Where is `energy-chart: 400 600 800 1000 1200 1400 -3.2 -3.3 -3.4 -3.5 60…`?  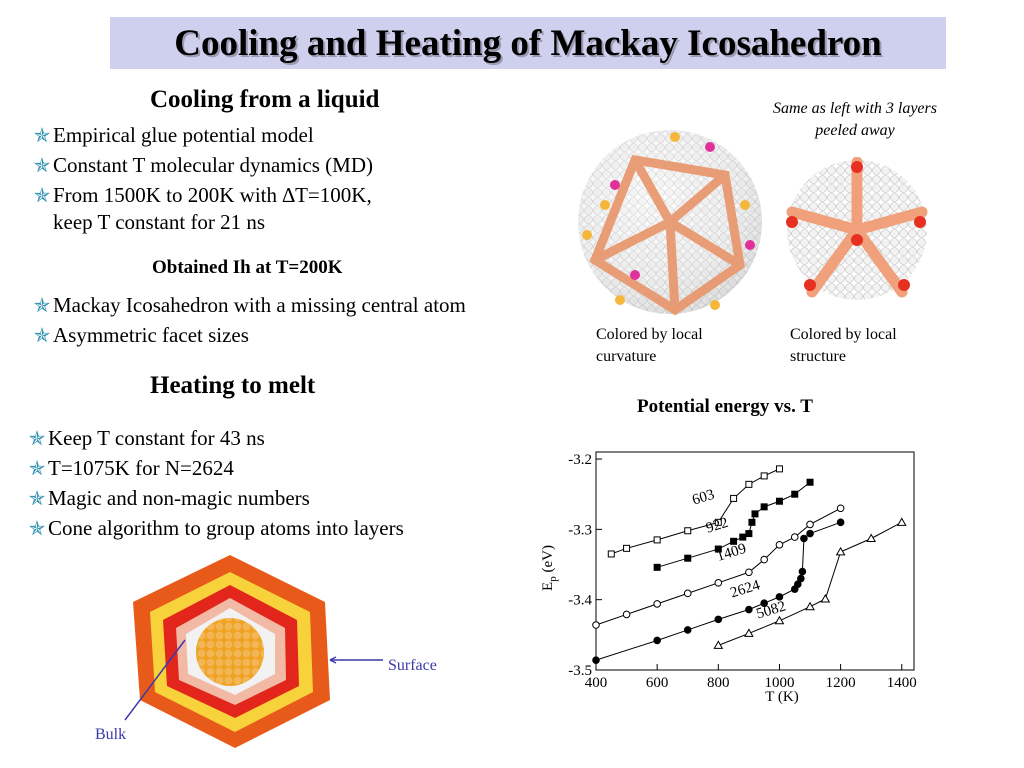
energy-chart: 400 600 800 1000 1200 1400 -3.2 -3.3 -3.4 -3.5 60… is located at coordinates (728, 578).